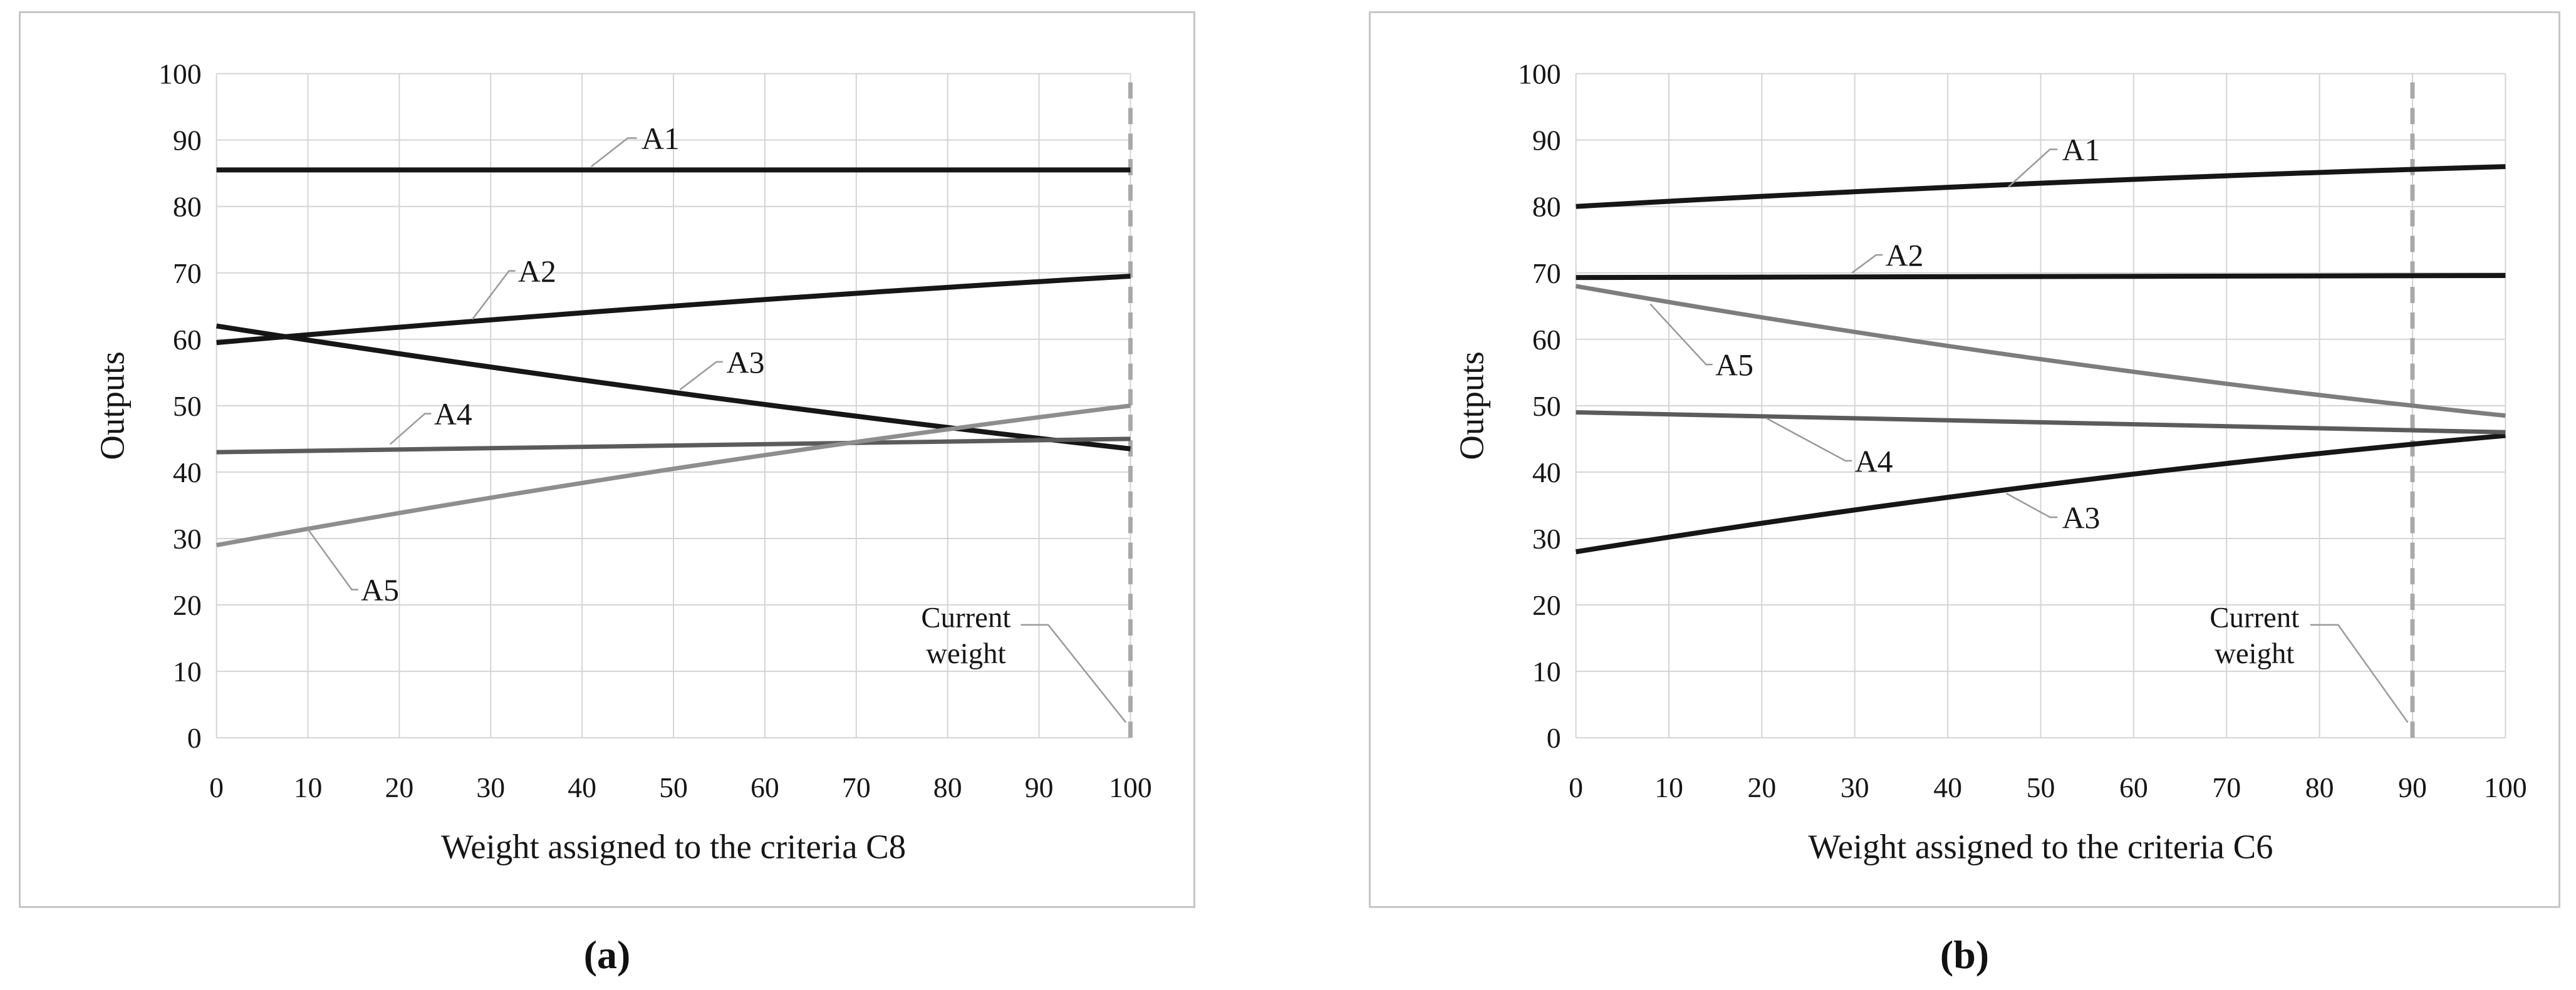 This screenshot has width=2576, height=990. What do you see at coordinates (1965, 954) in the screenshot?
I see `caption-b: (b)` at bounding box center [1965, 954].